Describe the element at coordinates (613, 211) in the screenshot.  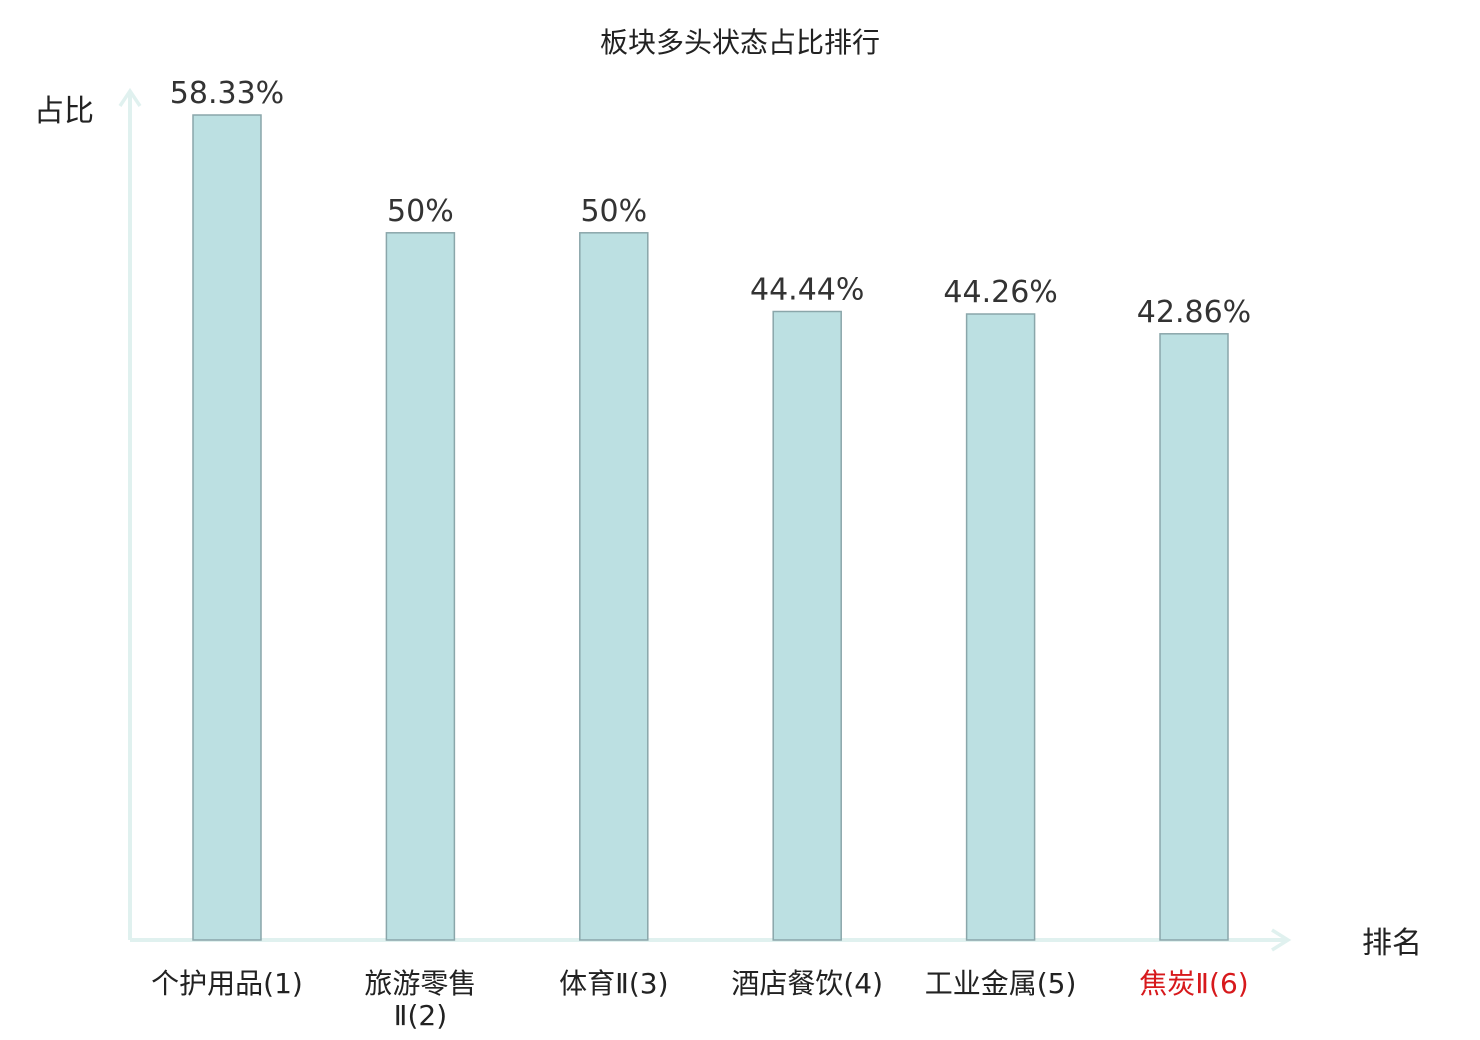
I see `value-label-3: 50%` at that location.